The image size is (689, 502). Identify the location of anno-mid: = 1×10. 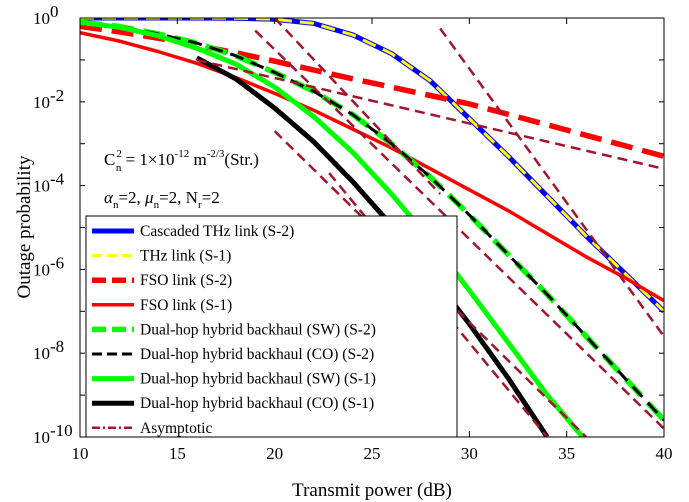
(147, 159).